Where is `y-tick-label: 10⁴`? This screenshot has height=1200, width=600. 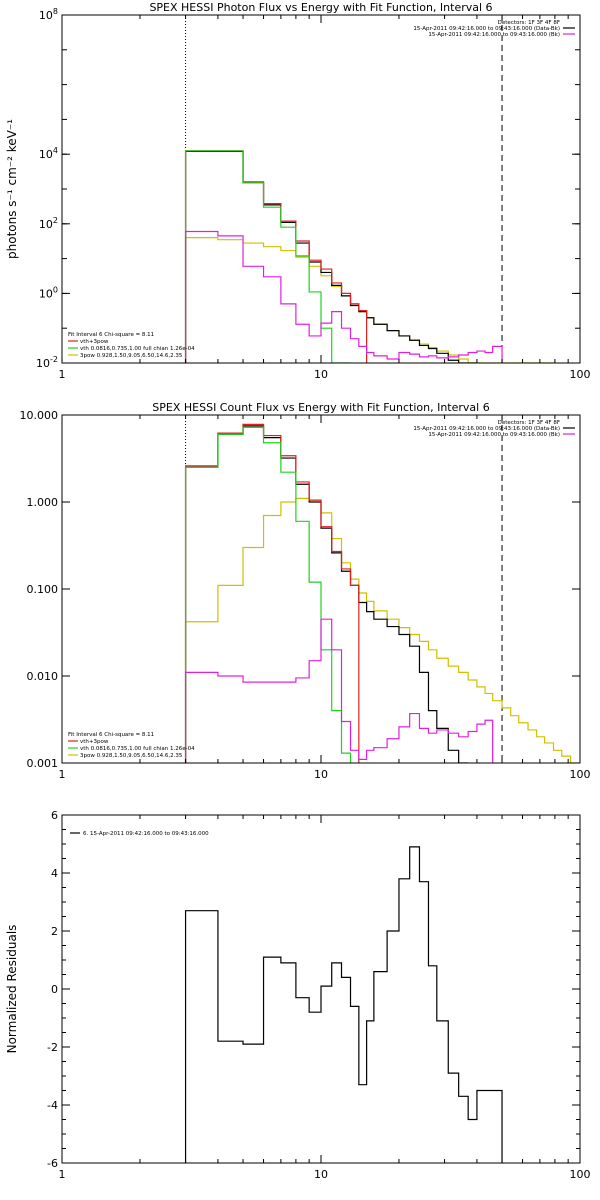 y-tick-label: 10⁴ is located at coordinates (48, 153).